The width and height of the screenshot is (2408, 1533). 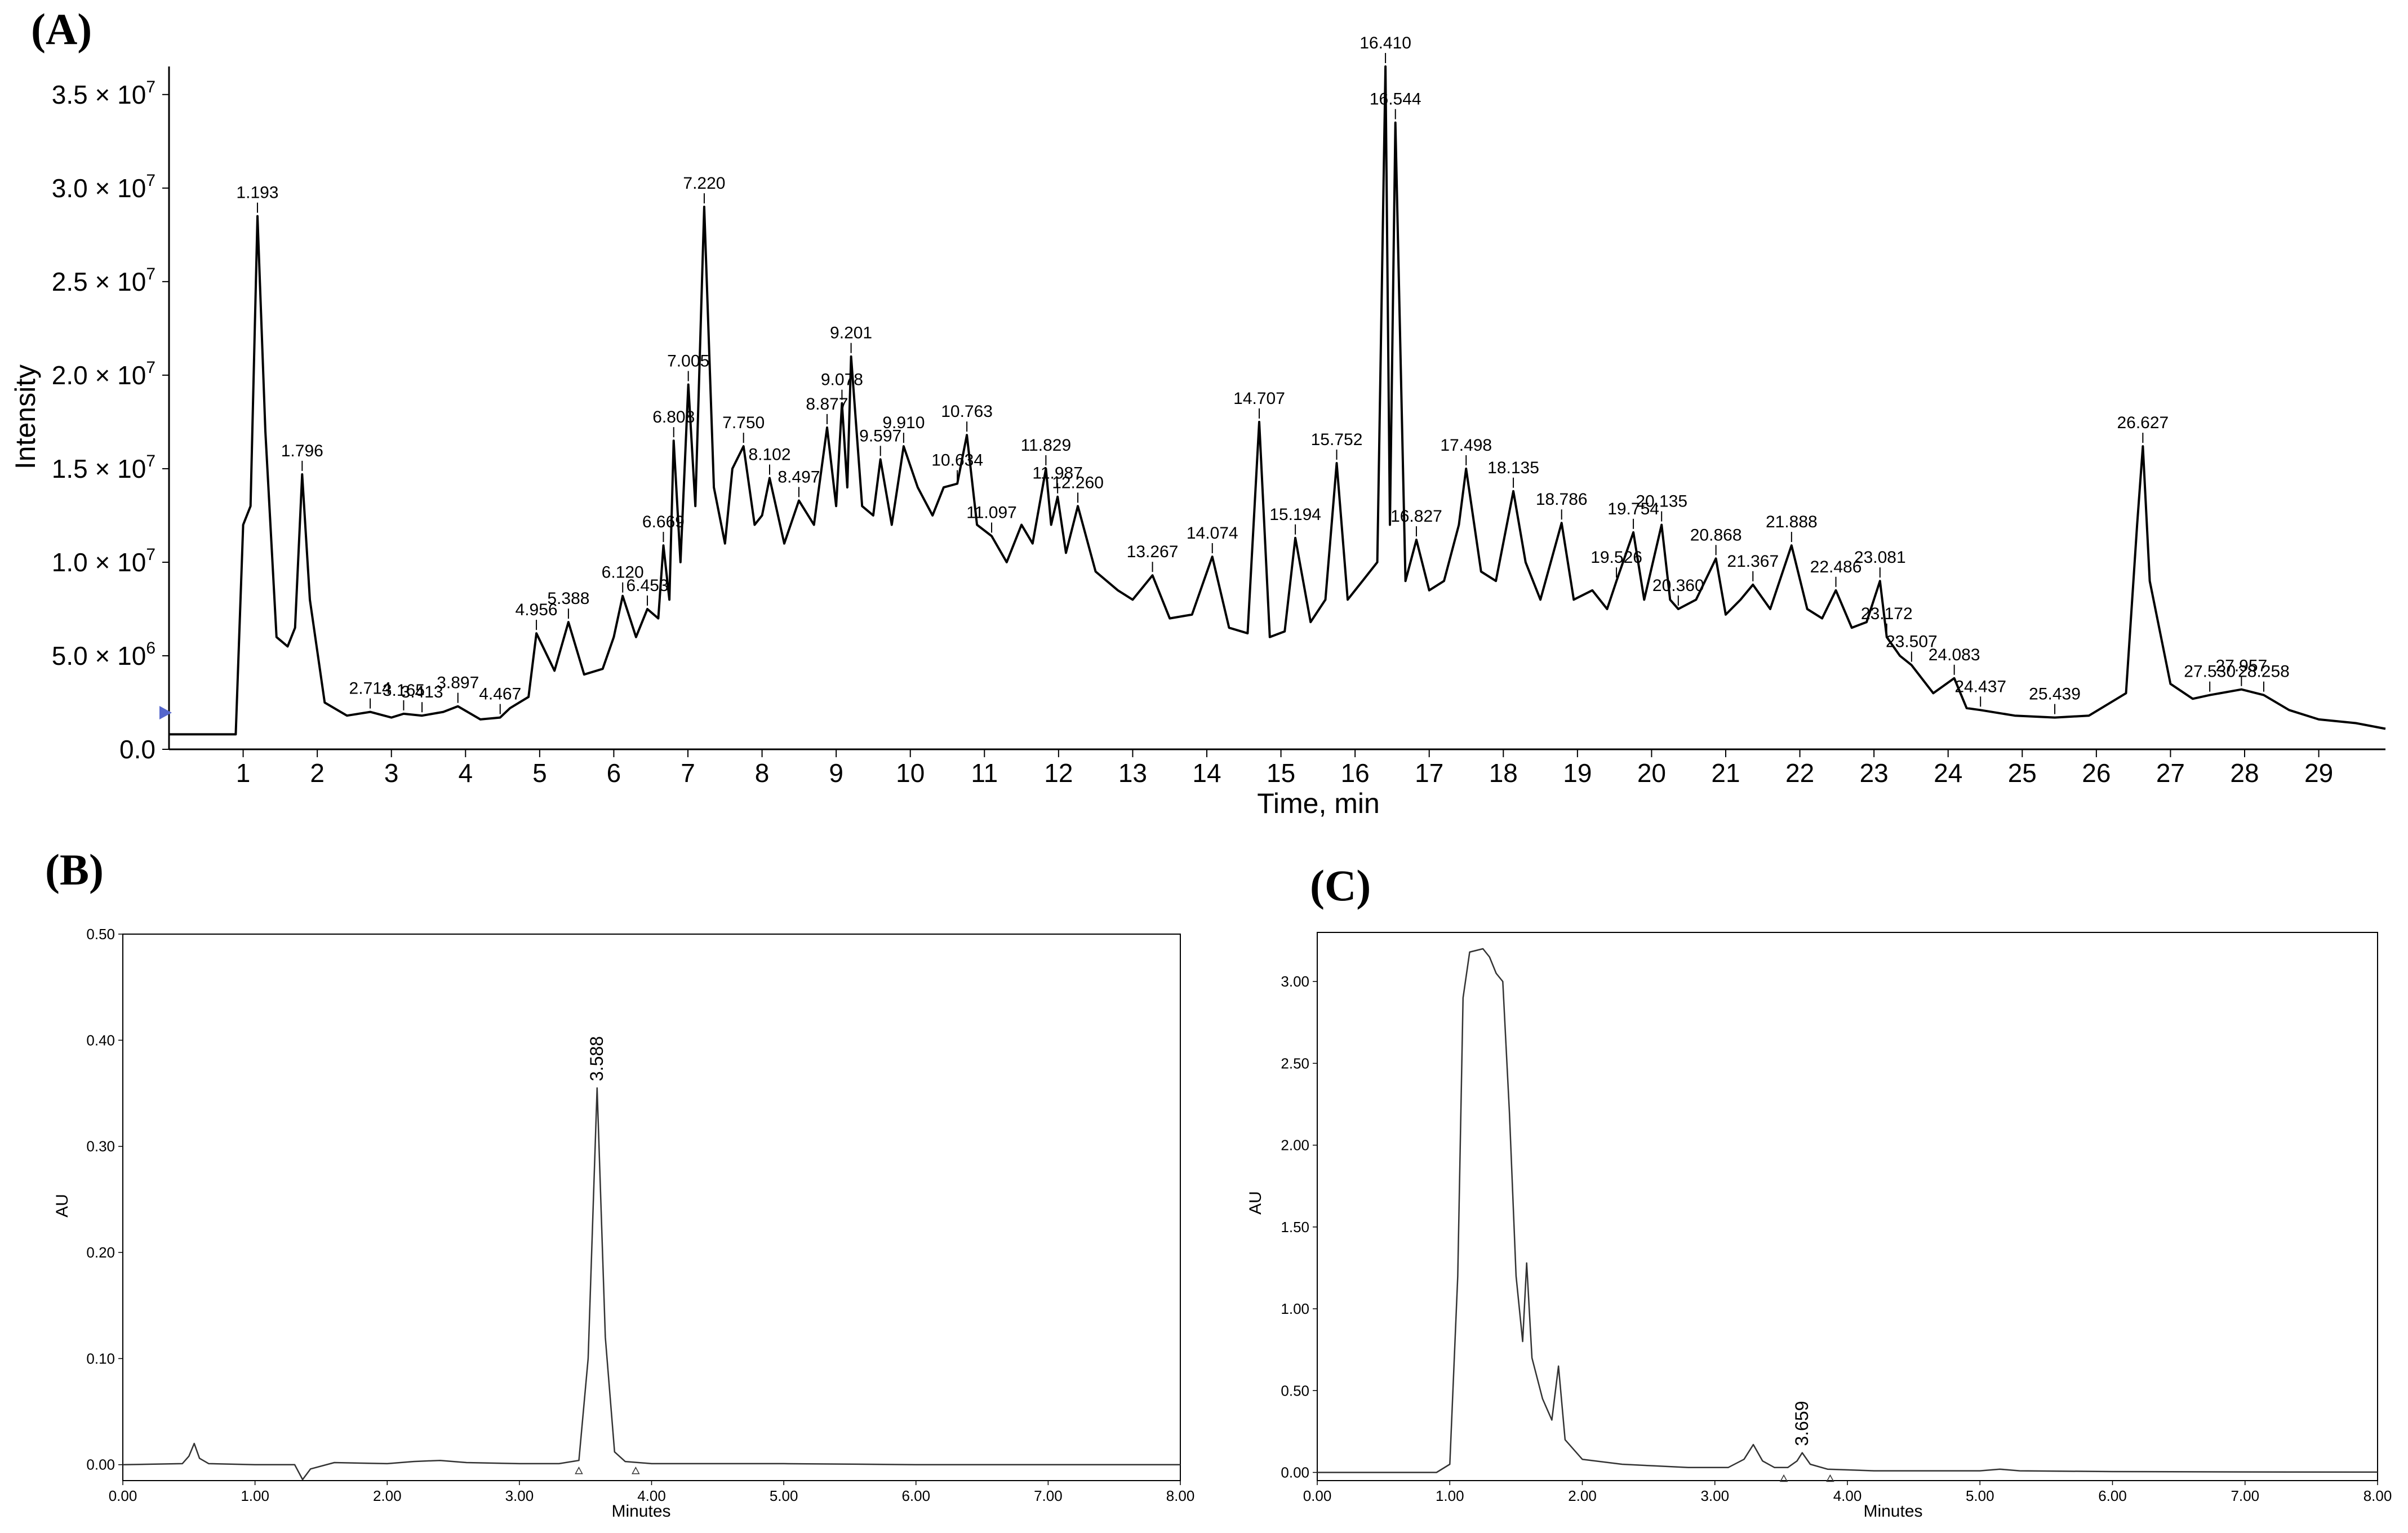 I want to click on panel-c-y-tick-label: 3.00, so click(x=1295, y=981).